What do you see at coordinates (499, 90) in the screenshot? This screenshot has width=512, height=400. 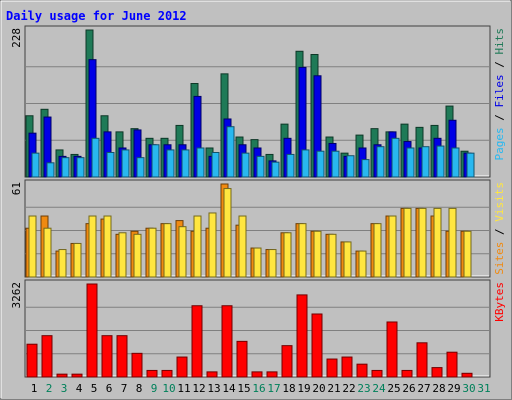 I see `legend-entry: Files` at bounding box center [499, 90].